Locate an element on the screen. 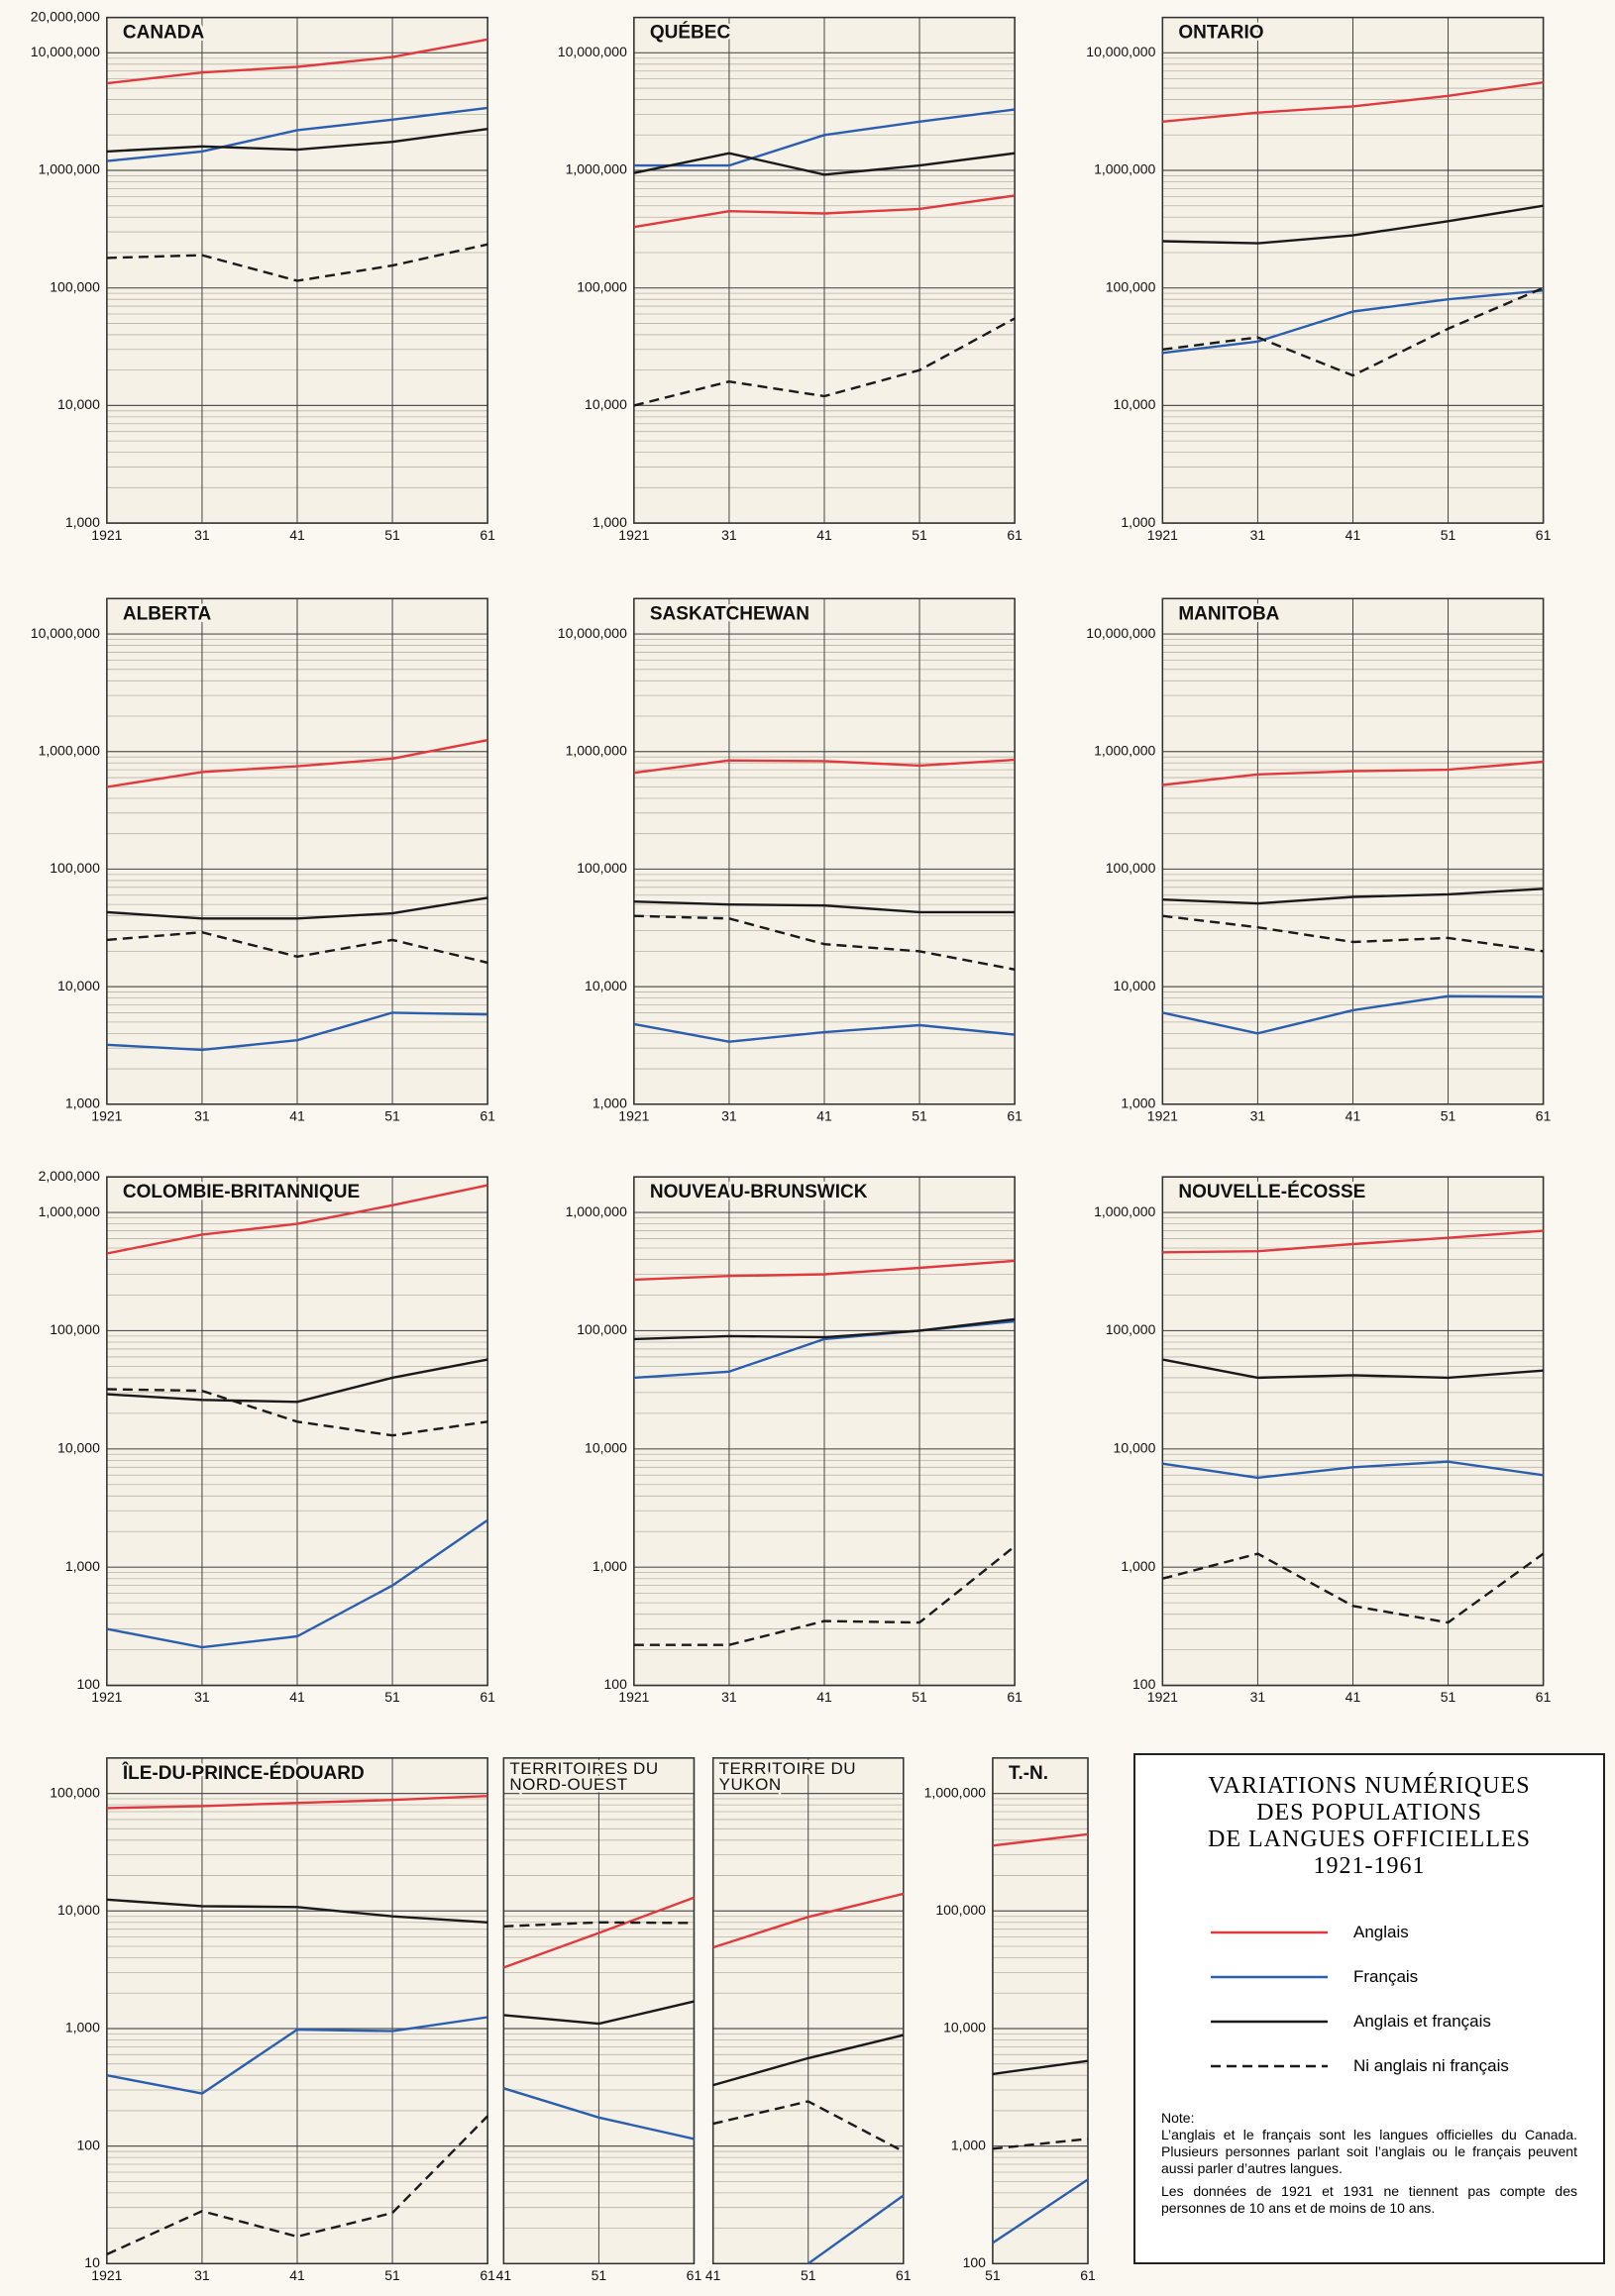  chart-title: NOUVEAU-BRUNSWICK is located at coordinates (759, 1192).